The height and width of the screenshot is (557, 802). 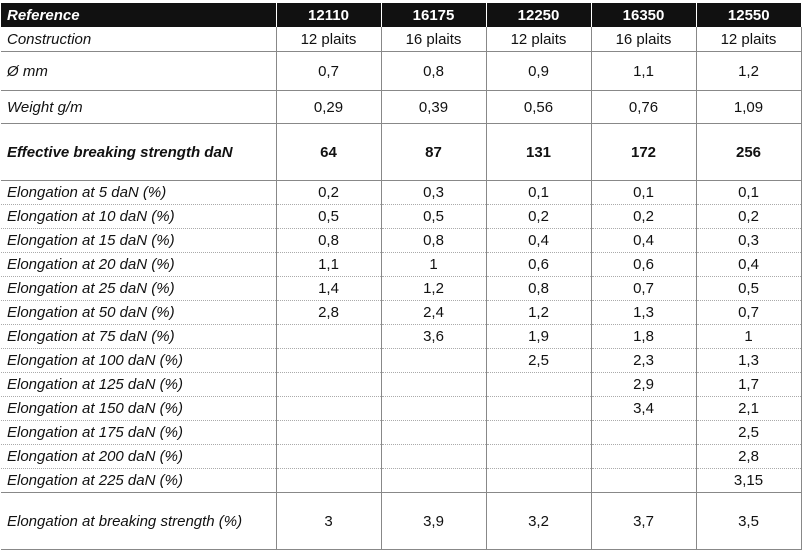 What do you see at coordinates (139, 216) in the screenshot?
I see `row-label: Elongation at 10 daN (%)` at bounding box center [139, 216].